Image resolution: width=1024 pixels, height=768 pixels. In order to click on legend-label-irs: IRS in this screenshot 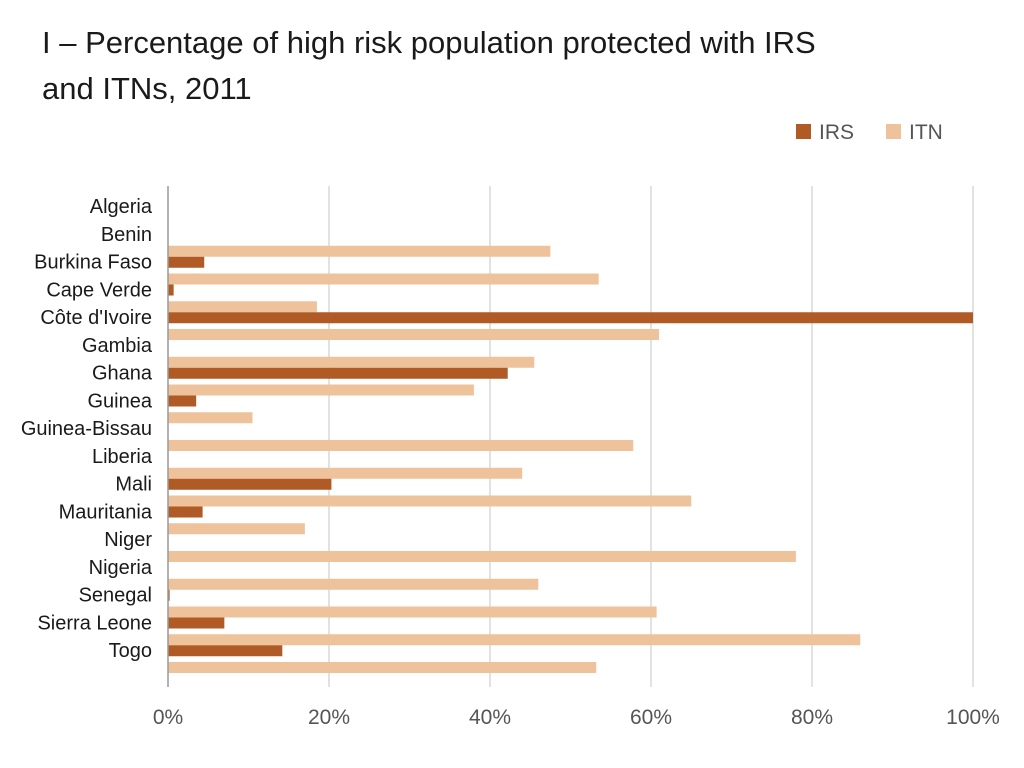, I will do `click(836, 132)`.